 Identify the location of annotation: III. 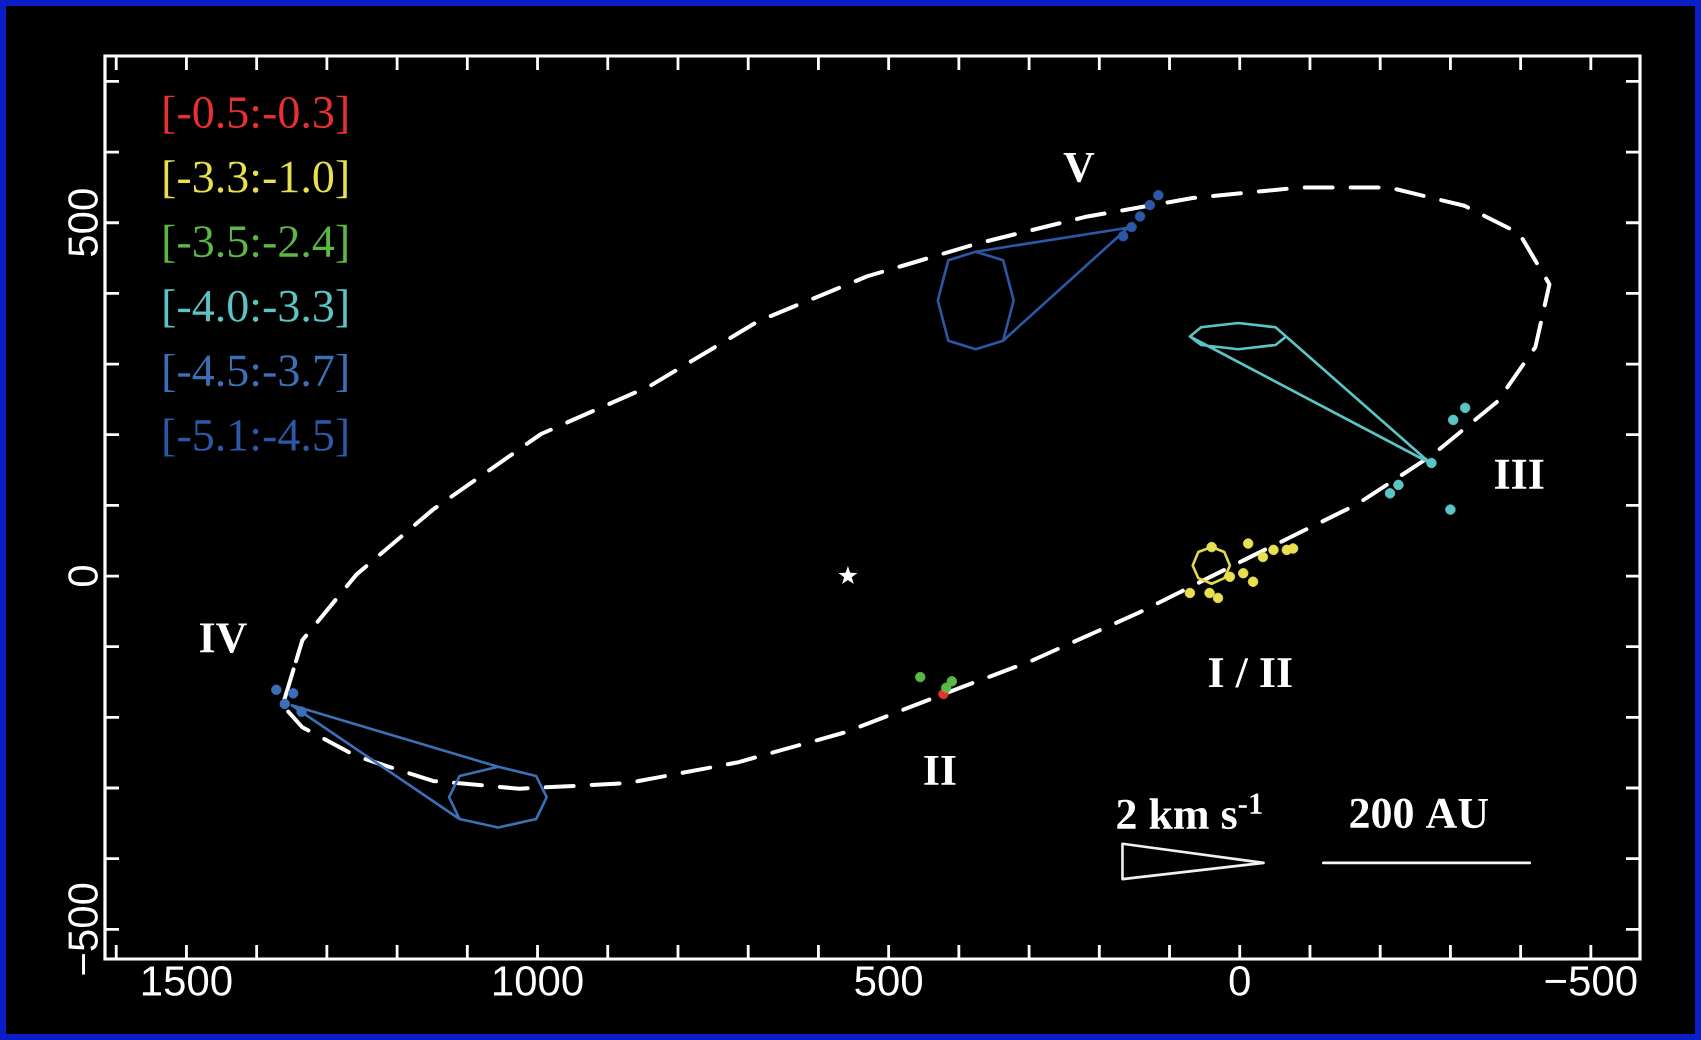
(1519, 474).